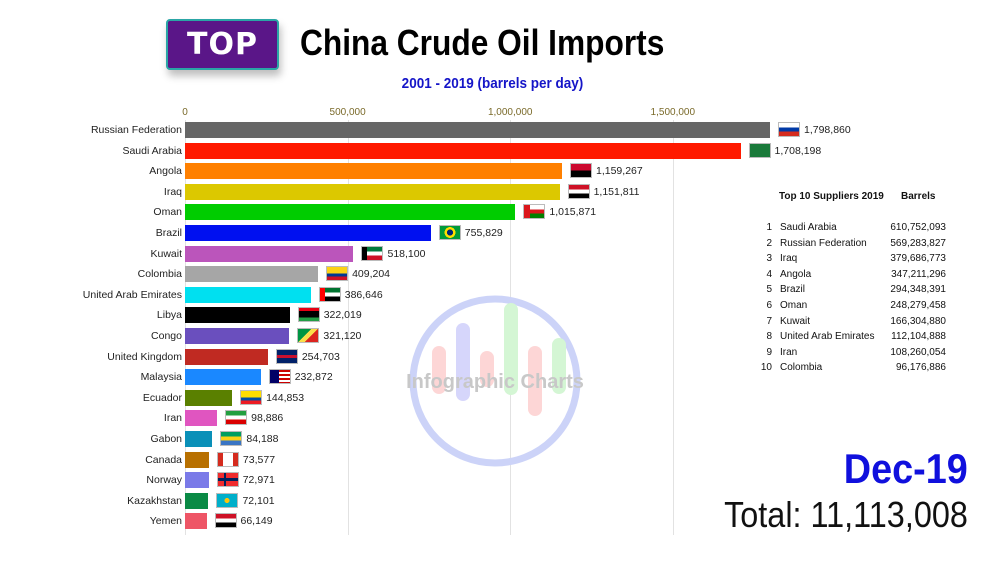 This screenshot has height=563, width=1000. I want to click on top10-name: Kuwait, so click(795, 321).